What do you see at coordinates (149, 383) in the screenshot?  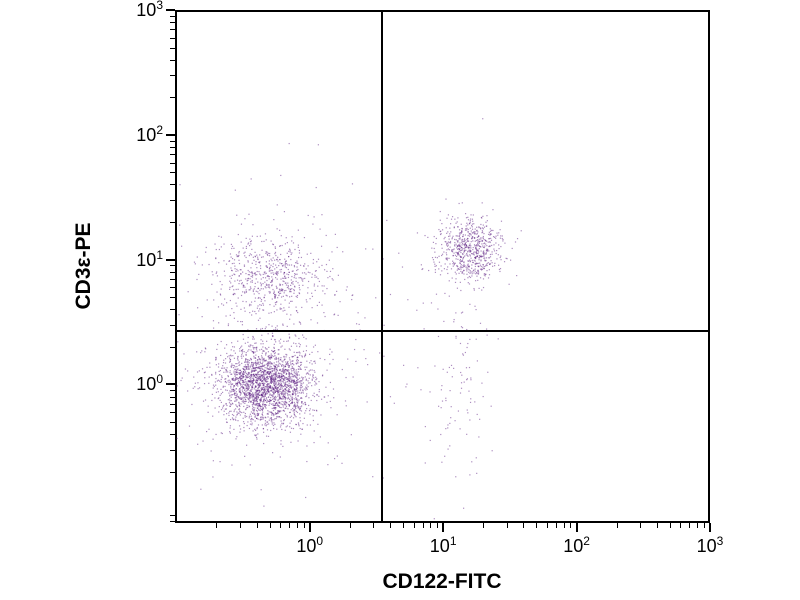 I see `y-tick-label: 10⁰` at bounding box center [149, 383].